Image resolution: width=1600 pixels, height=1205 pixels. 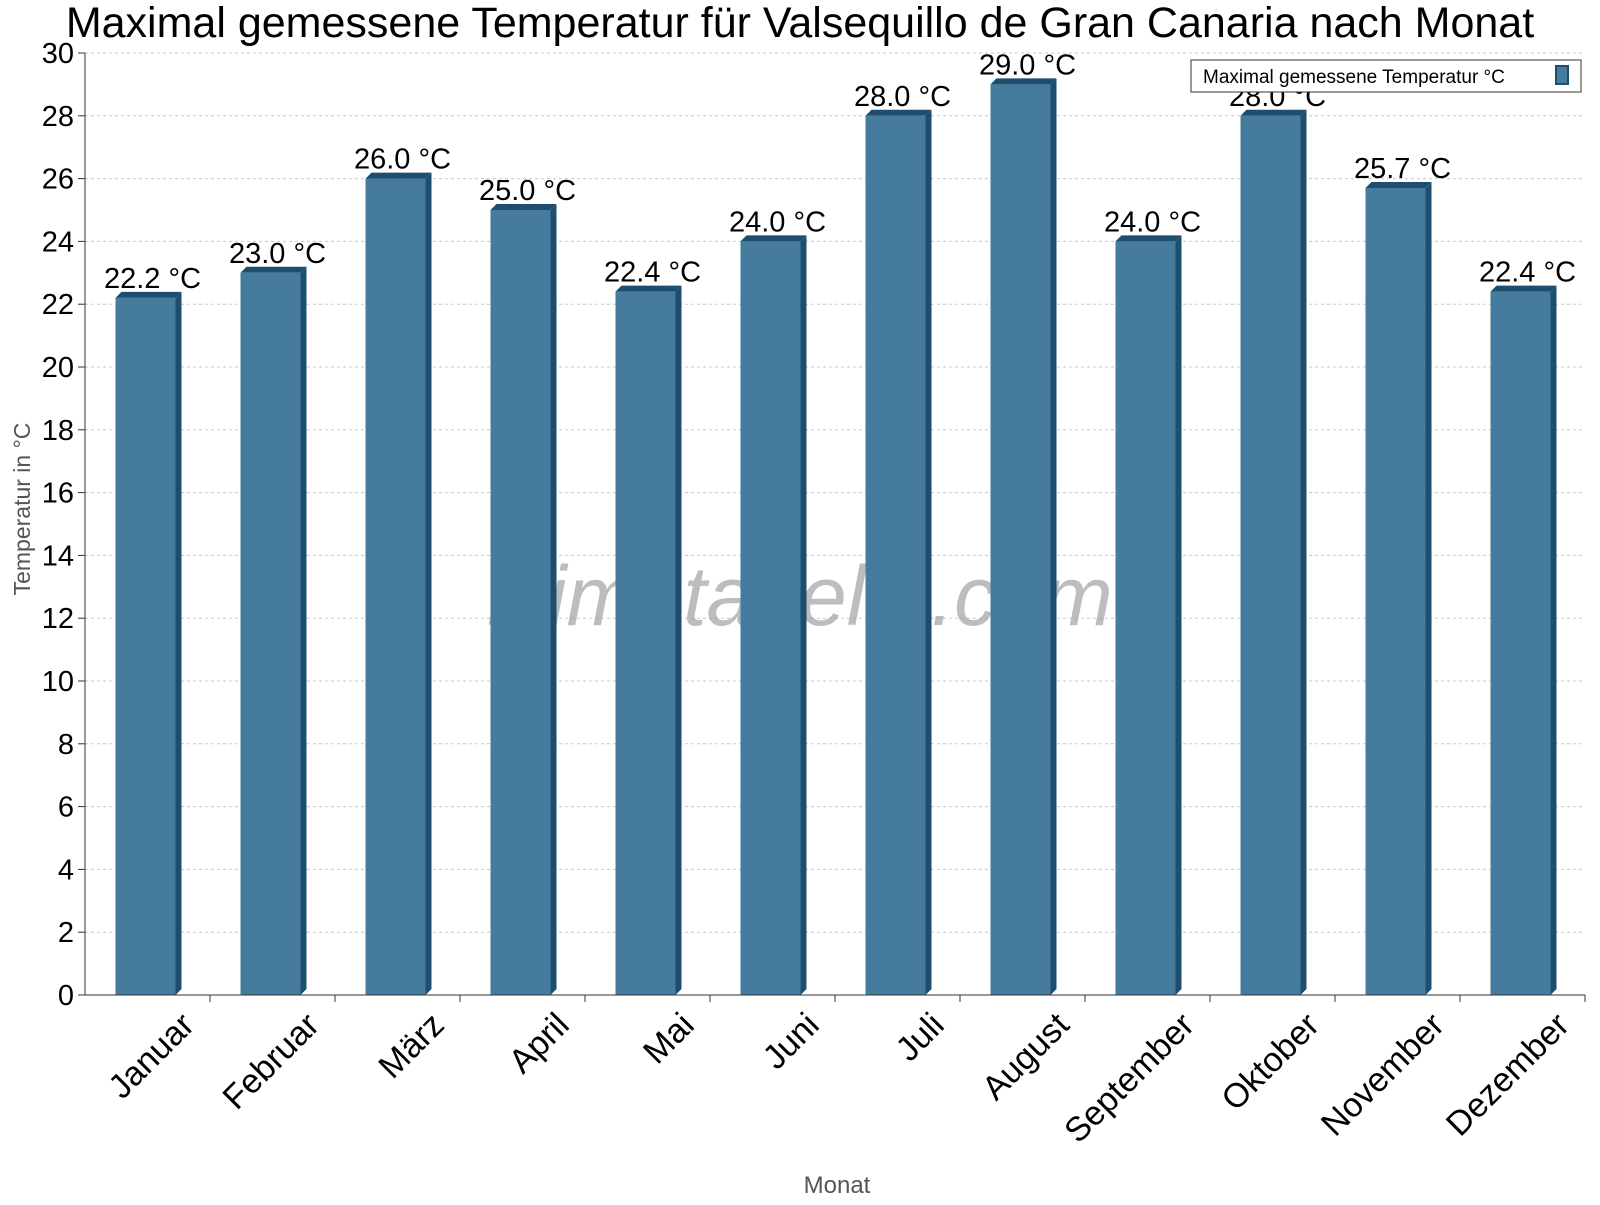 I want to click on data-label: 25.0 °C, so click(x=527, y=191).